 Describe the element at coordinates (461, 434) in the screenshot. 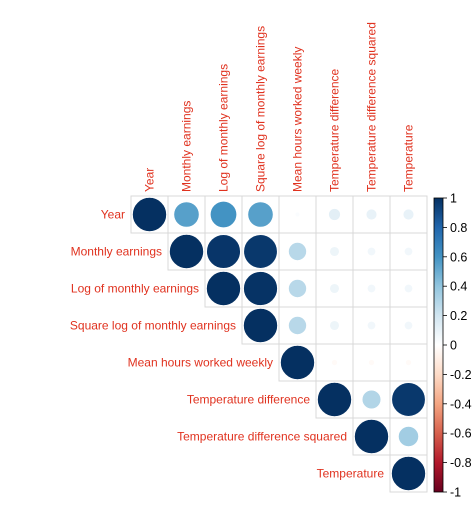

I see `colorbar-tick-label: -0.6` at that location.